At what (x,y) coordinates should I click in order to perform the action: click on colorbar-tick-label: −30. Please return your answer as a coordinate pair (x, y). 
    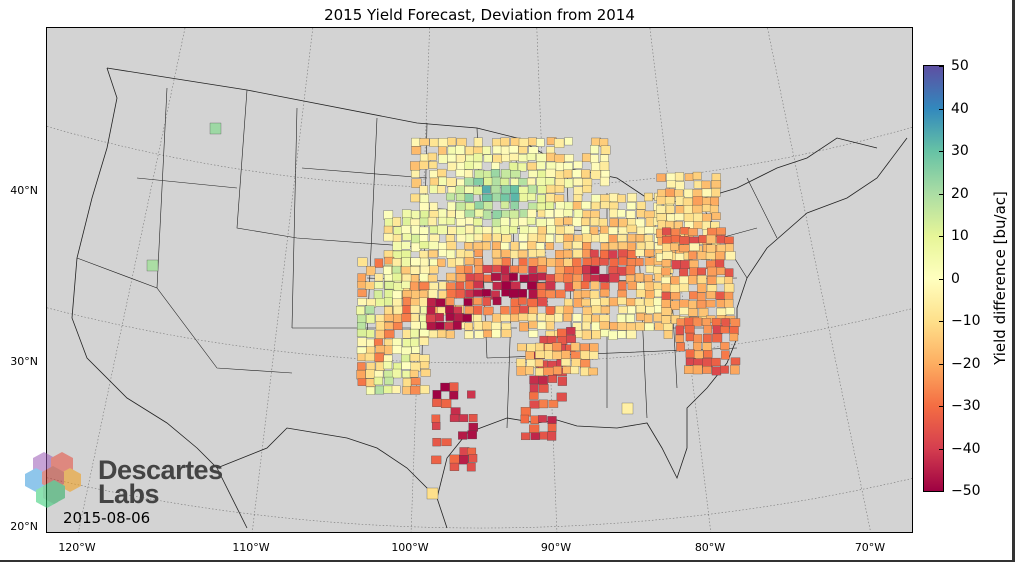
    Looking at the image, I should click on (966, 406).